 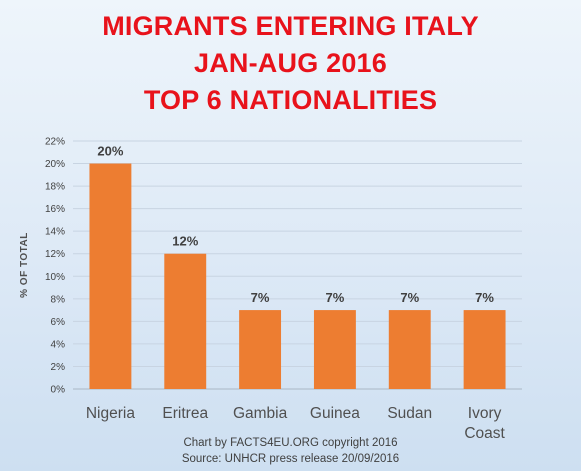 I want to click on category-label: Ivory, so click(x=485, y=413).